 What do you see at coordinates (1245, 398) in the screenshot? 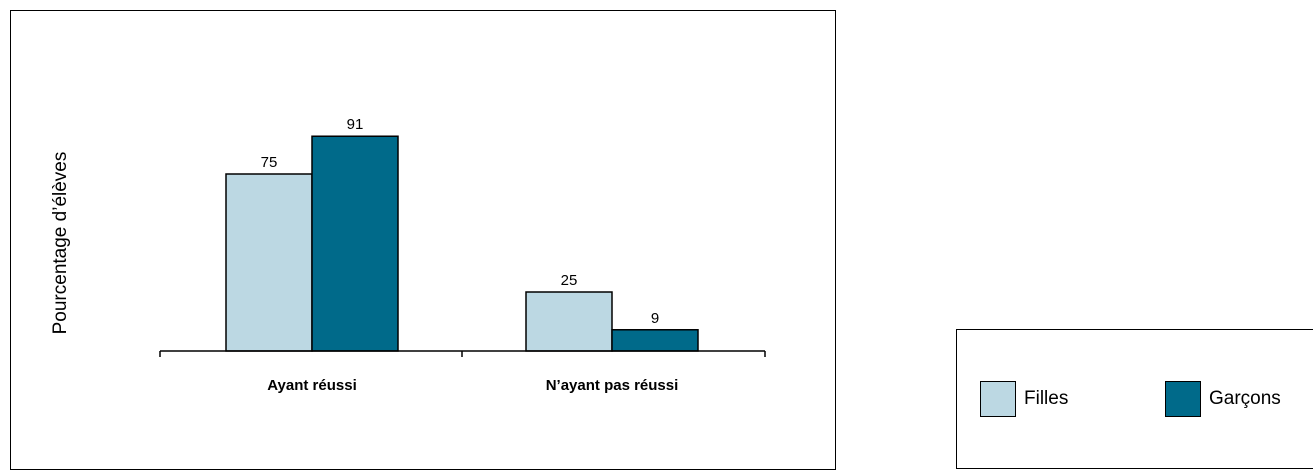
I see `legend-label-garcons: Garçons` at bounding box center [1245, 398].